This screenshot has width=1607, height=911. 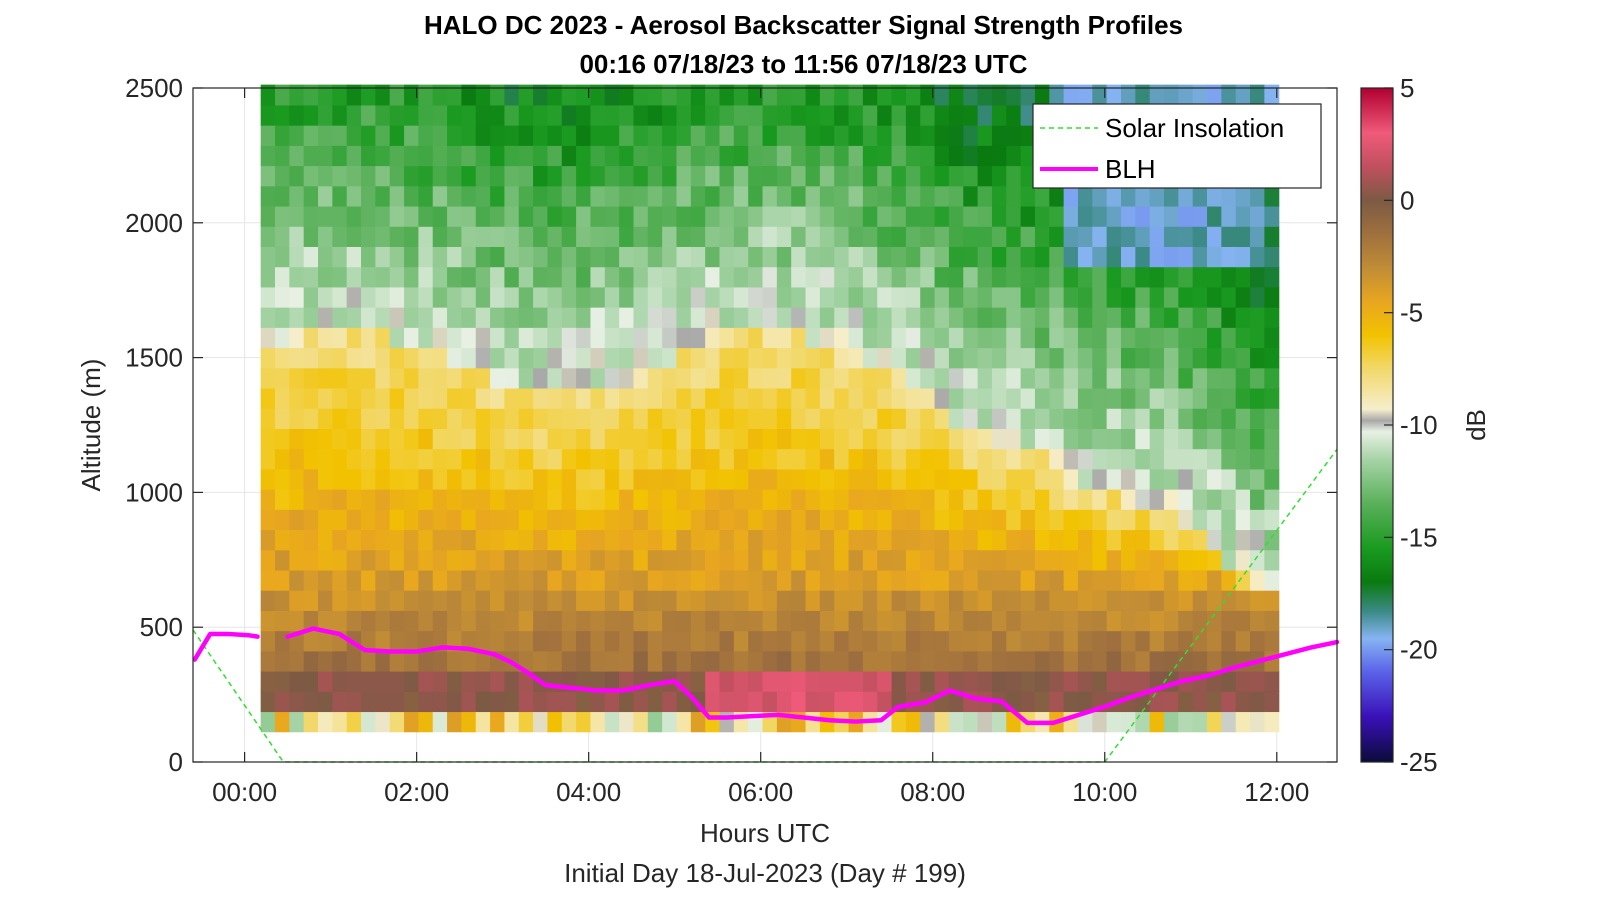 I want to click on chart-subtitle: 00:16 07/18/23 to 11:56 07/18/23 UTC, so click(x=803, y=64).